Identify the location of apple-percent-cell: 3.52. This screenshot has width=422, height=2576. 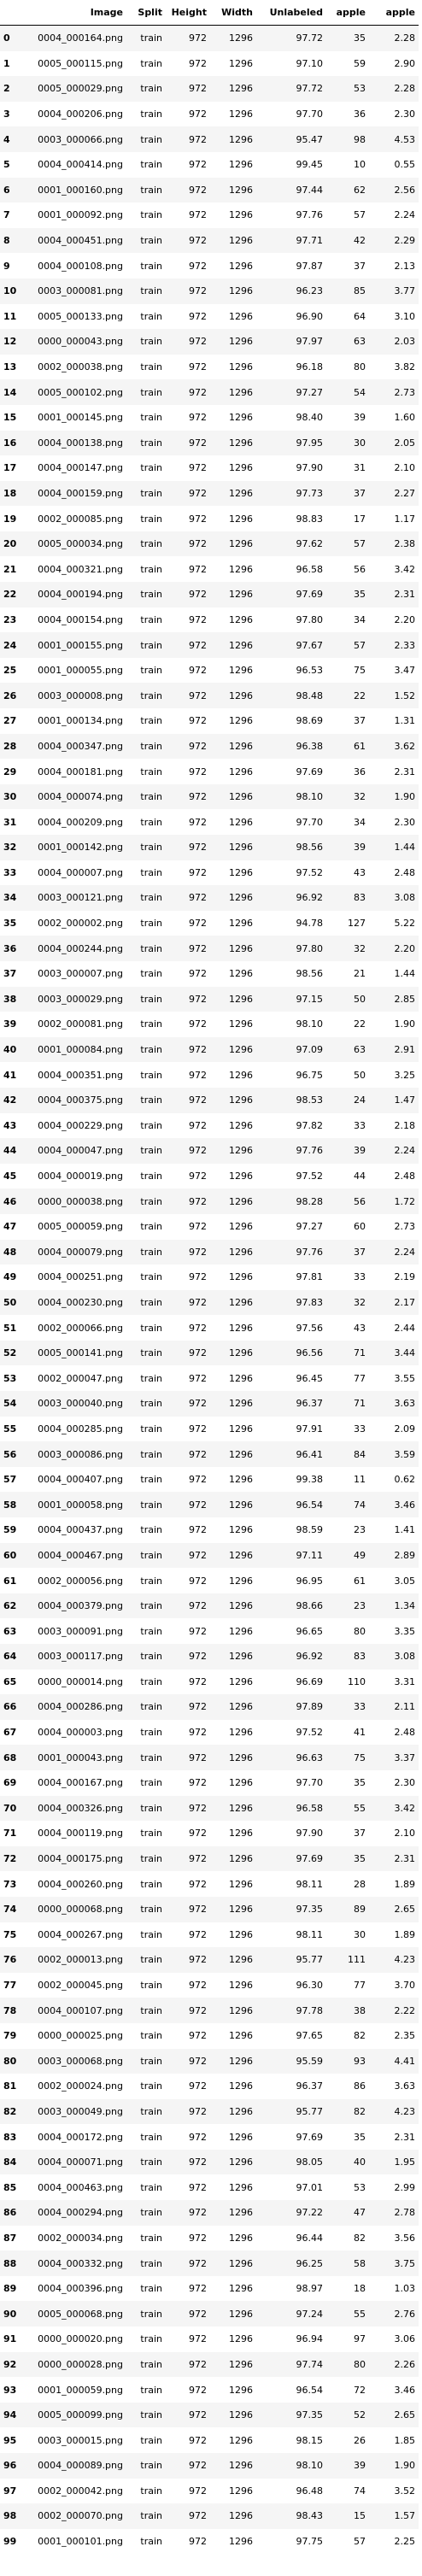
(405, 2491).